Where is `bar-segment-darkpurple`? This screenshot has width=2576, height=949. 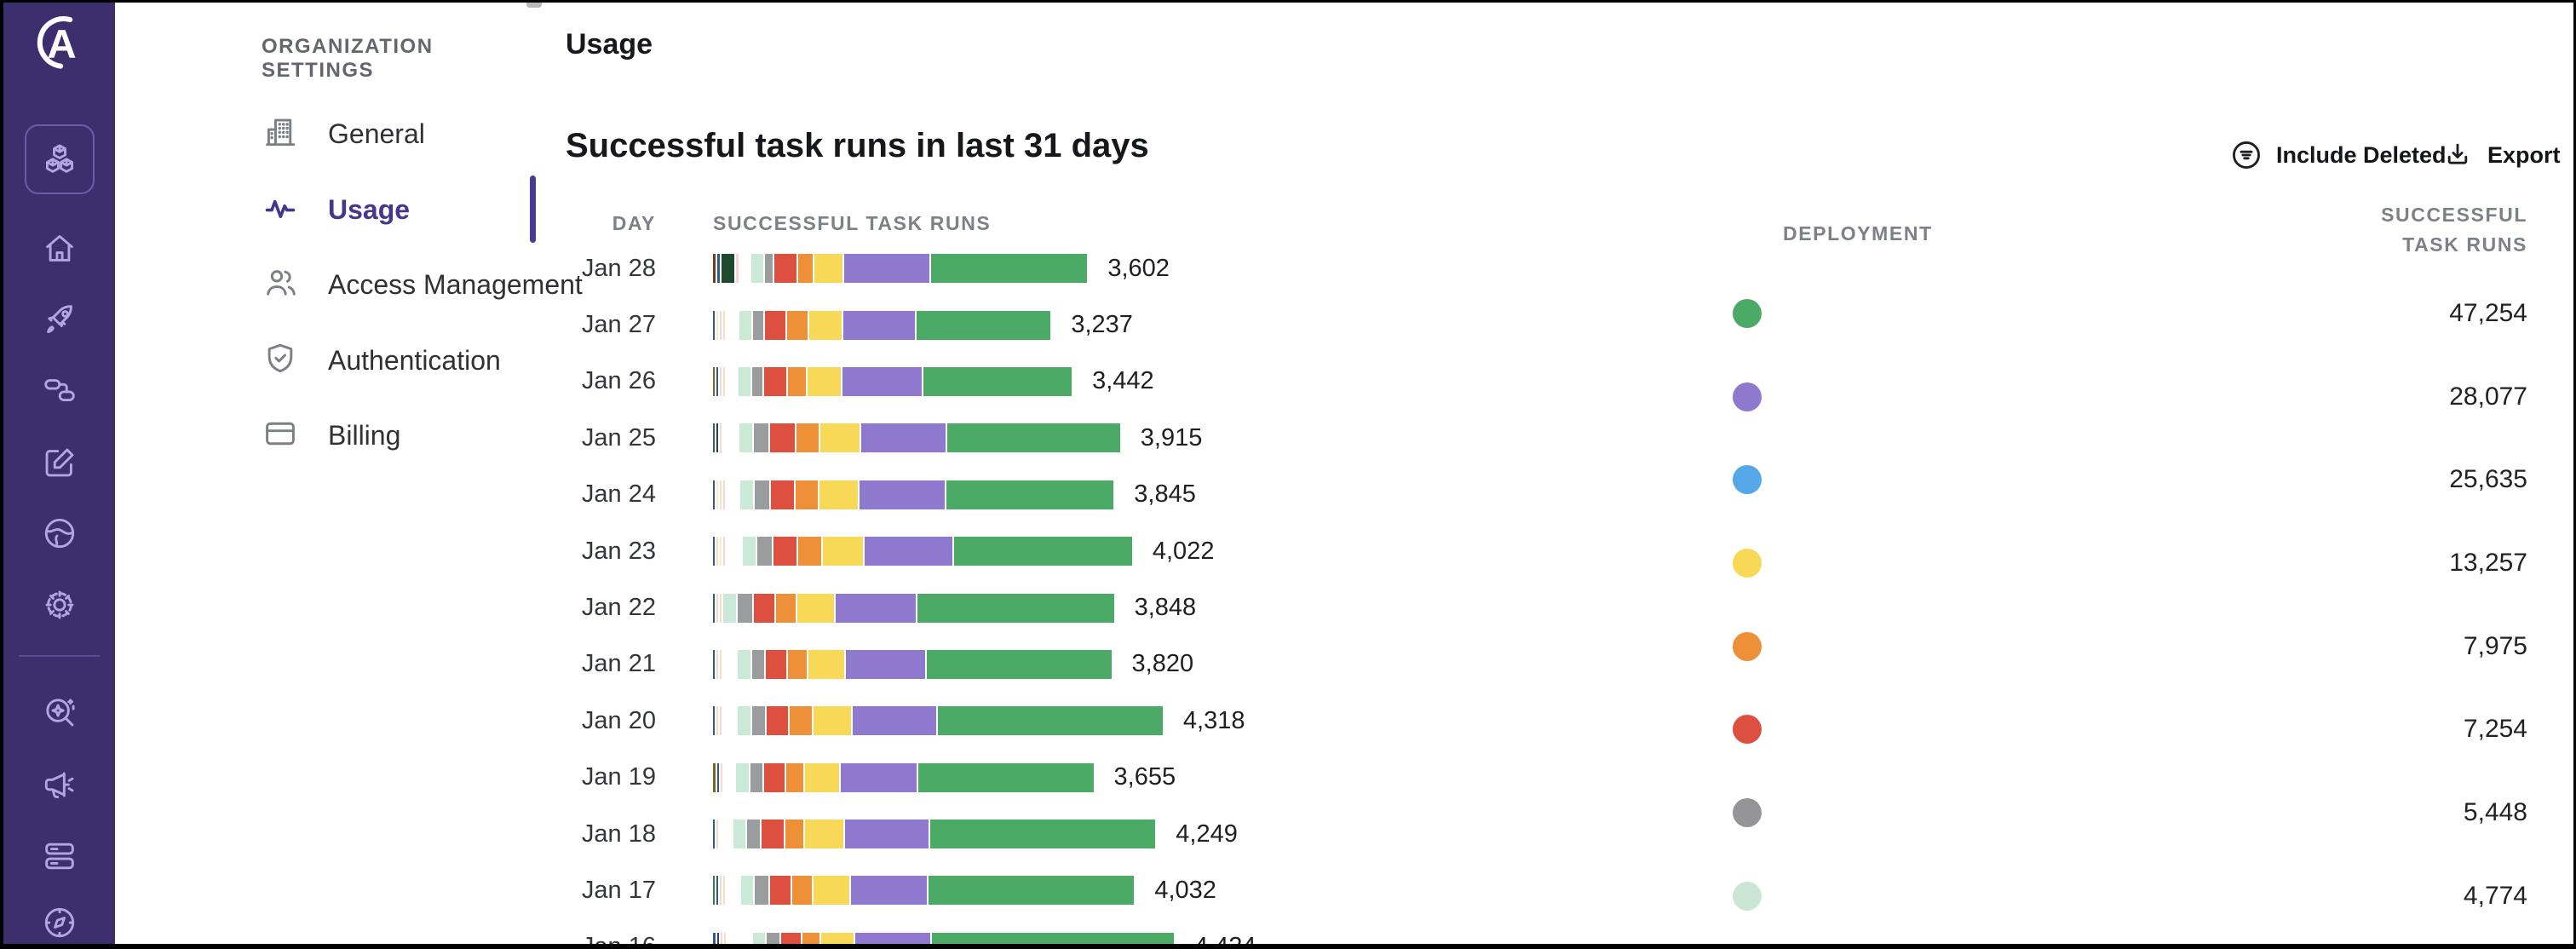 bar-segment-darkpurple is located at coordinates (719, 938).